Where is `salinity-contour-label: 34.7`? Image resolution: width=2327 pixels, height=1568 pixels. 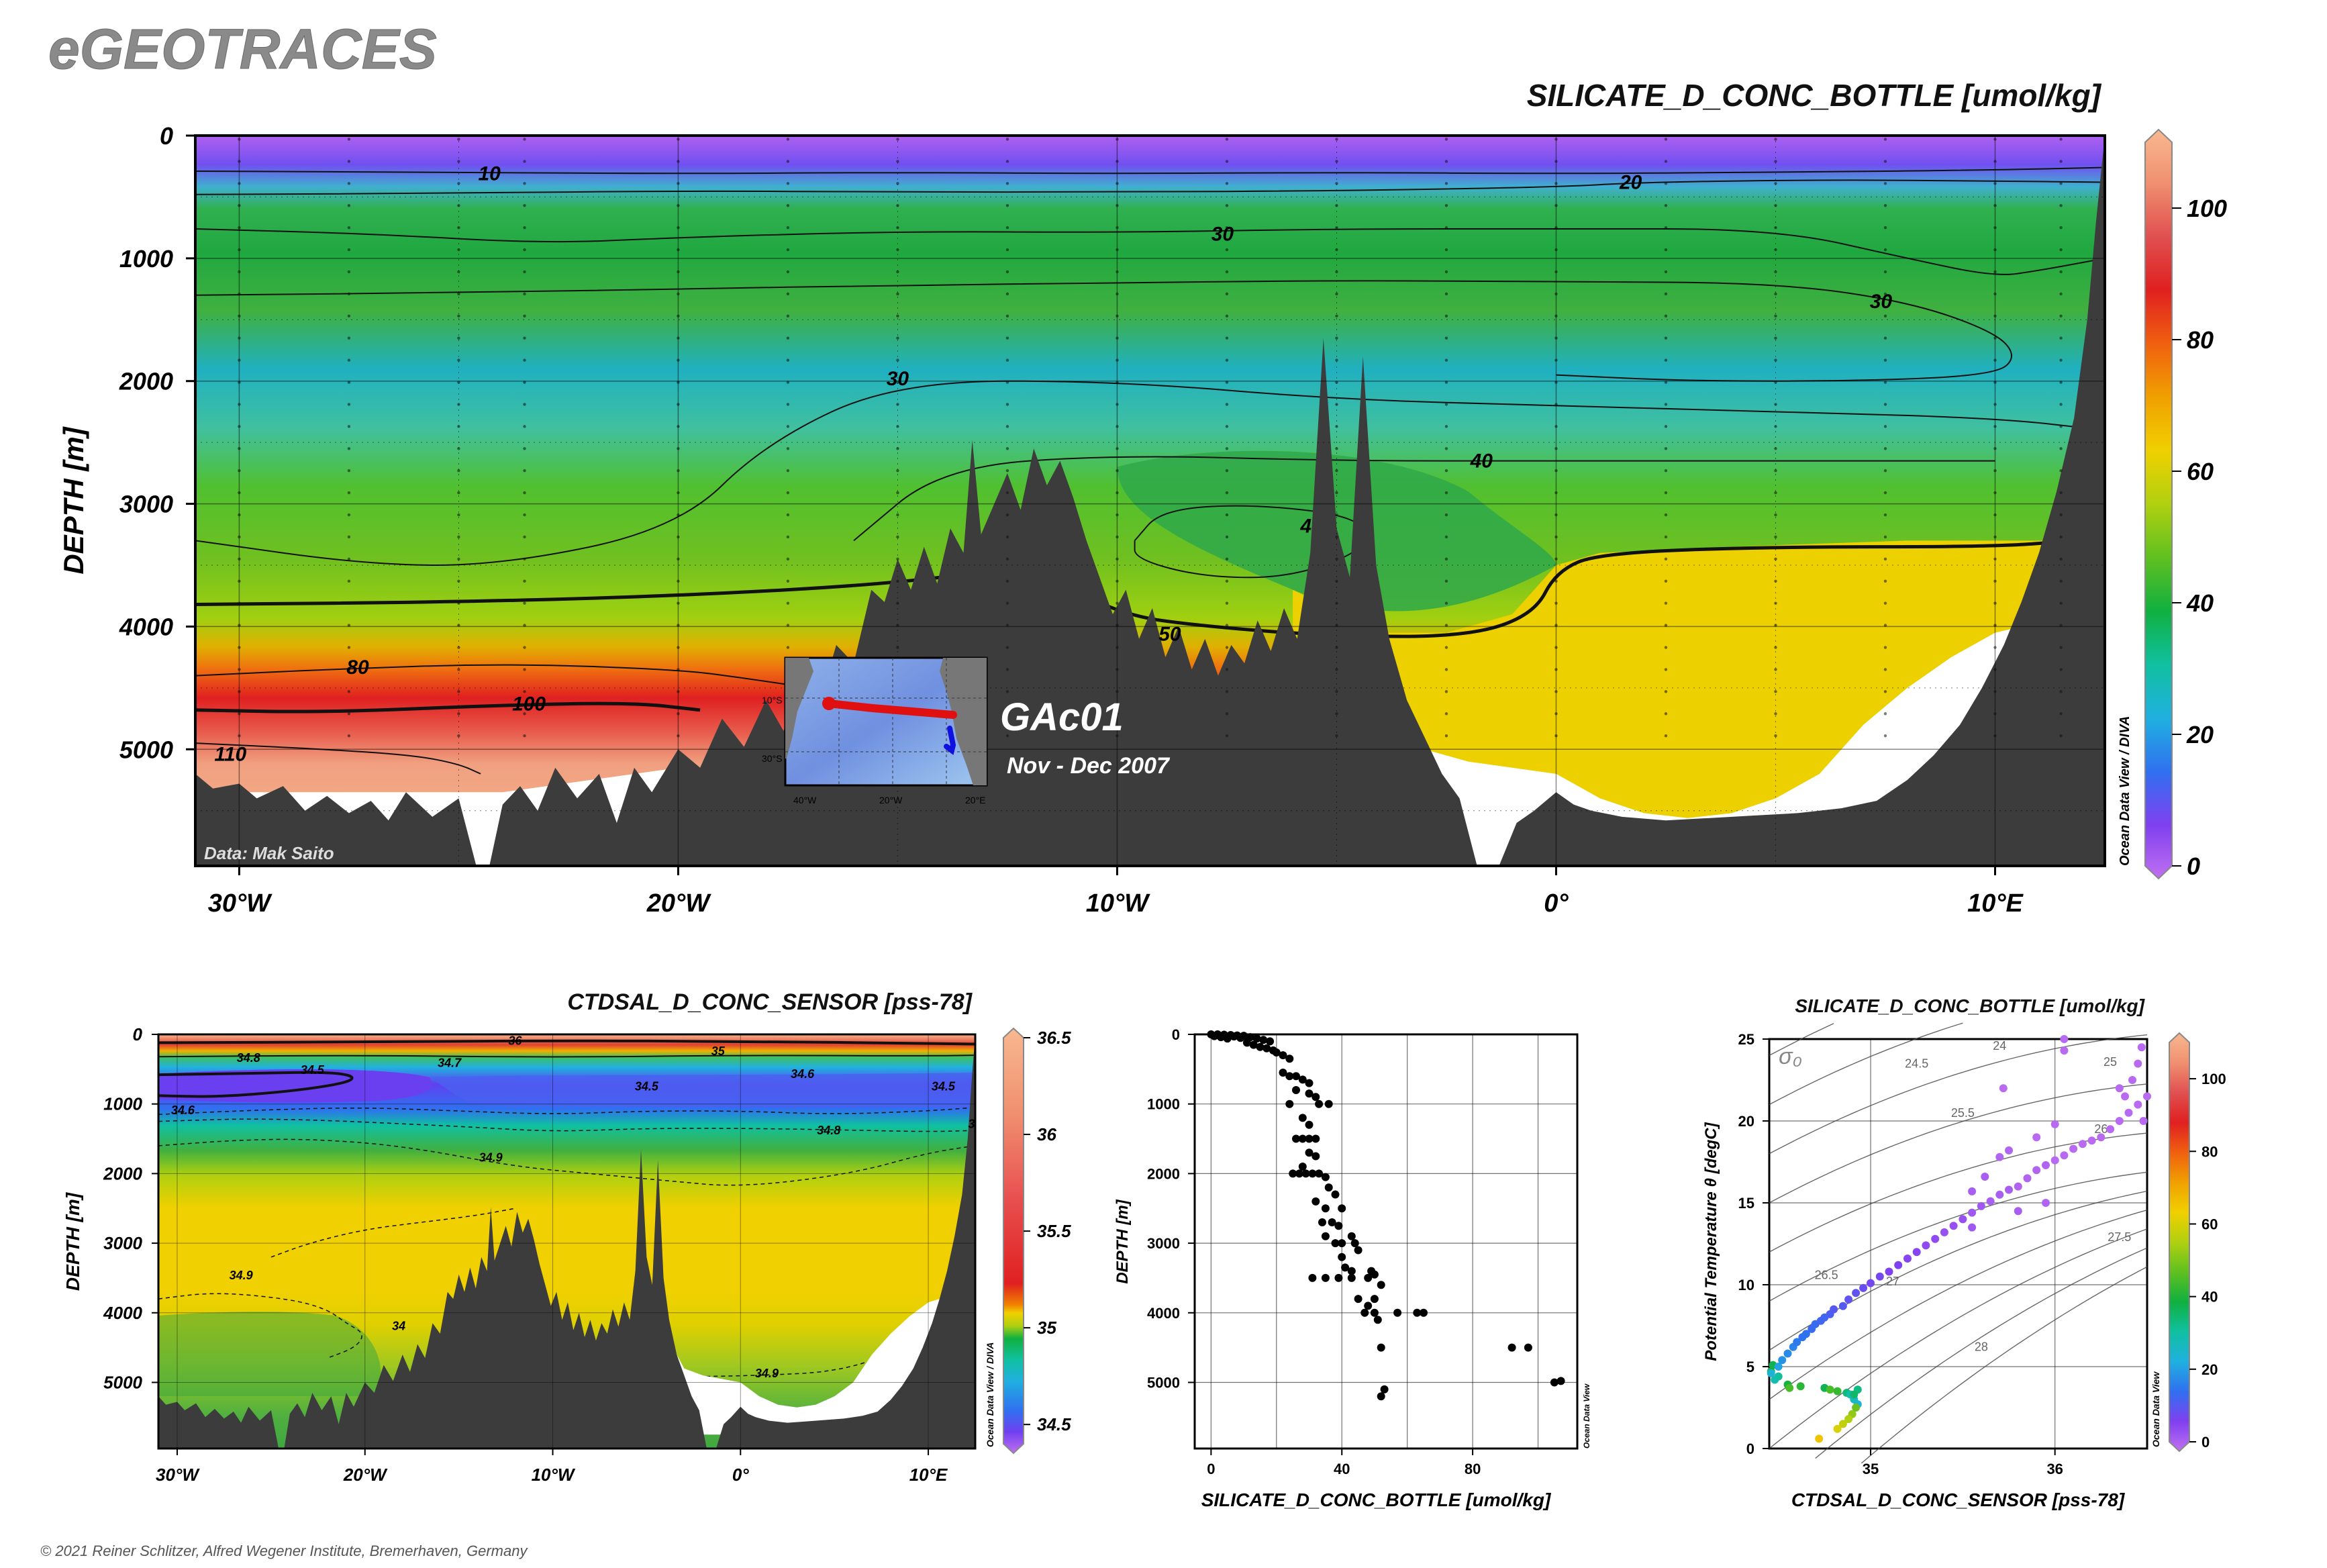
salinity-contour-label: 34.7 is located at coordinates (450, 1063).